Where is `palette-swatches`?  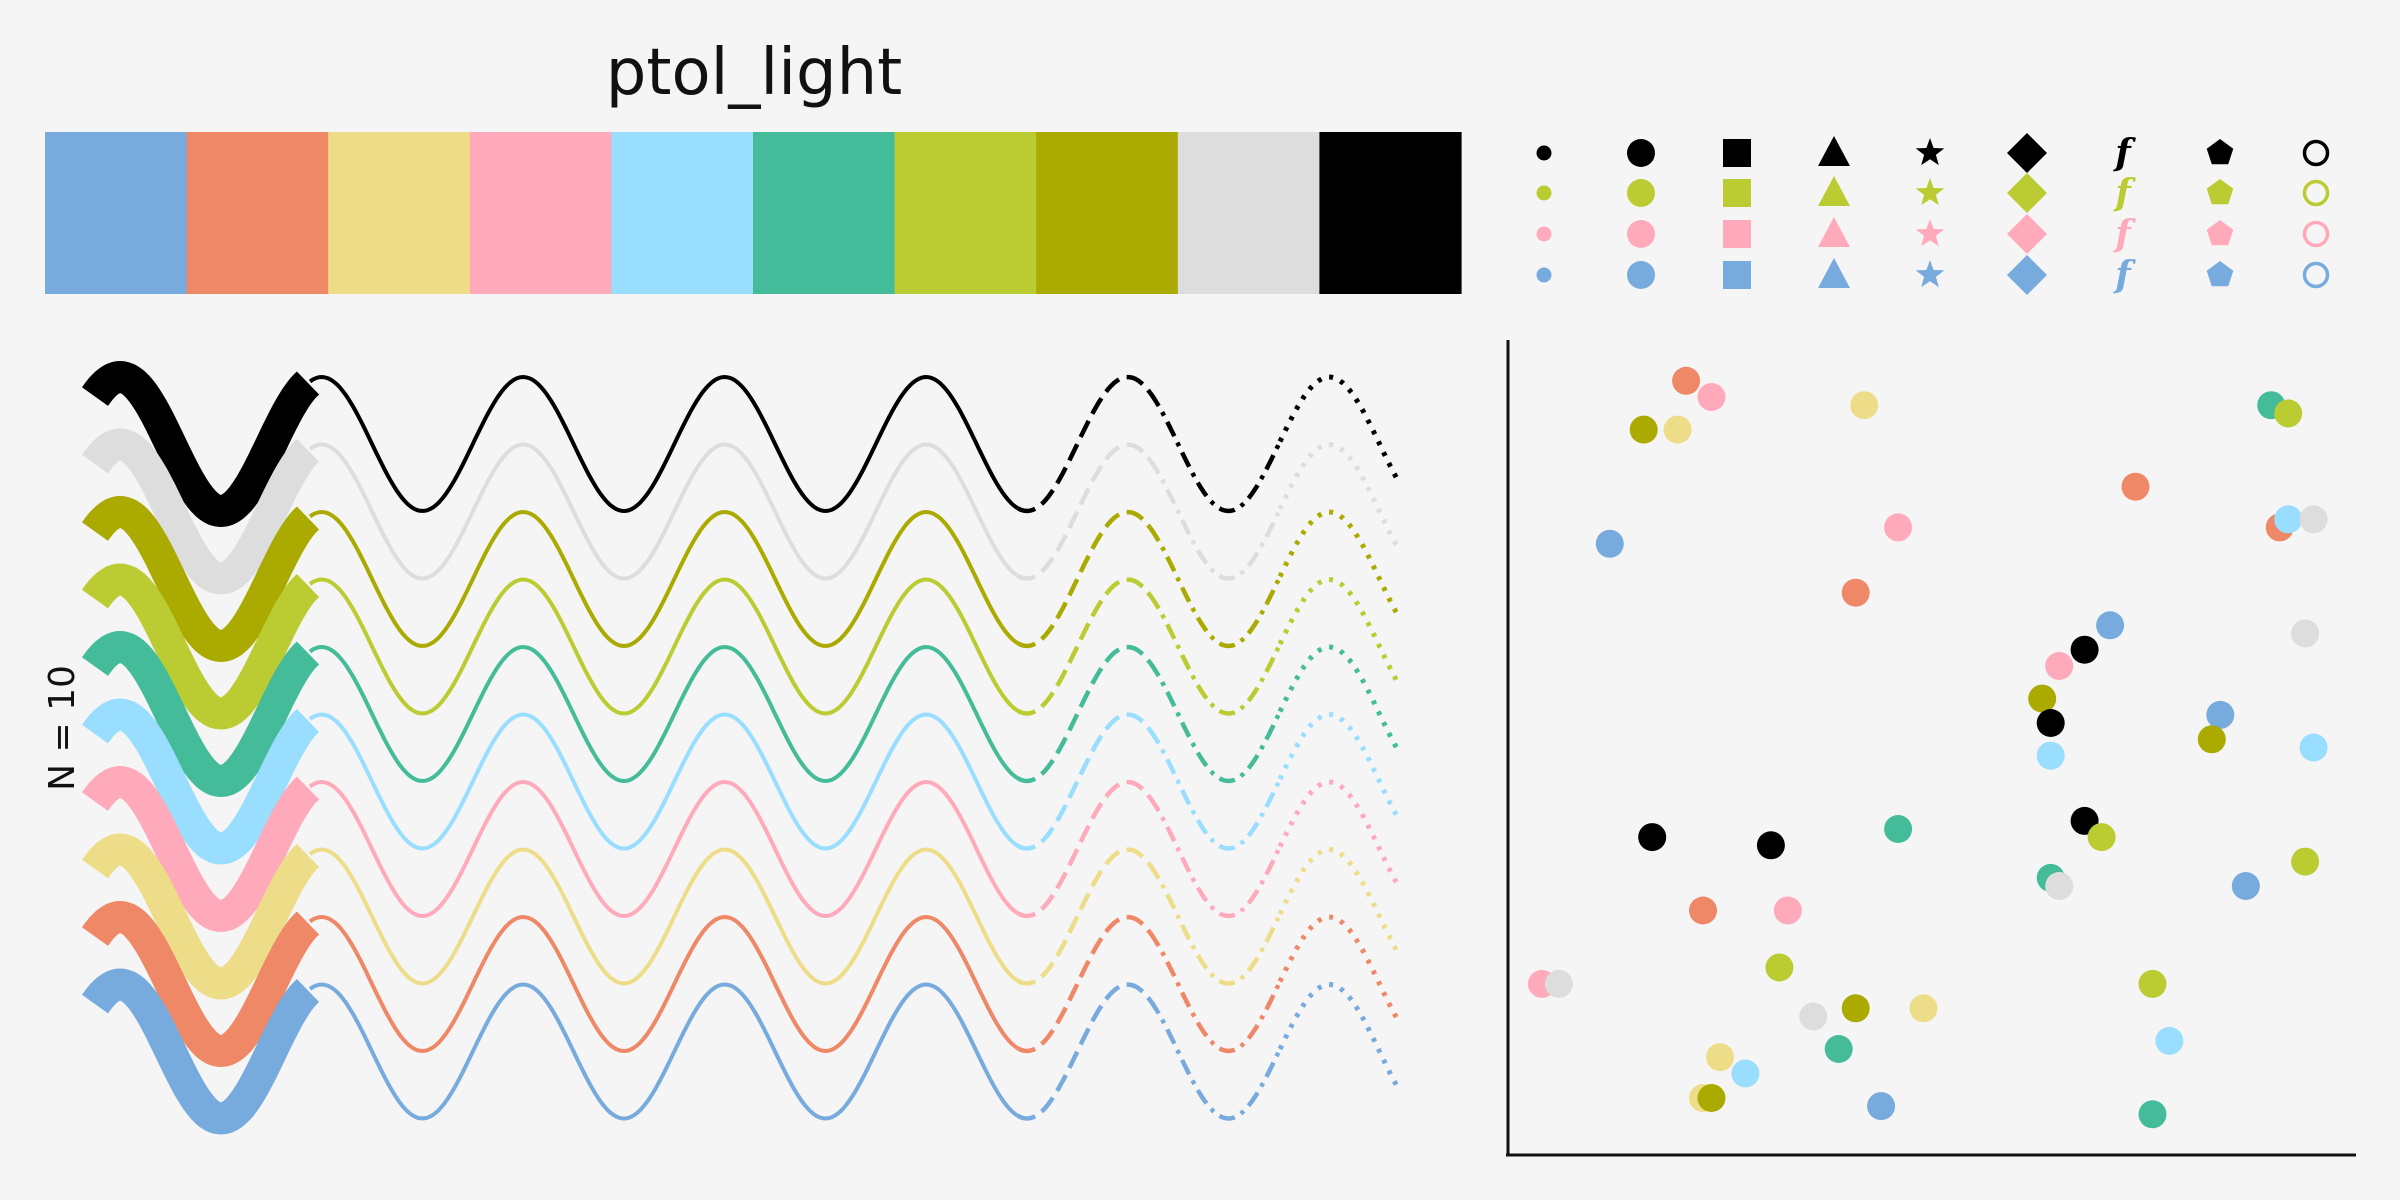 palette-swatches is located at coordinates (753, 213).